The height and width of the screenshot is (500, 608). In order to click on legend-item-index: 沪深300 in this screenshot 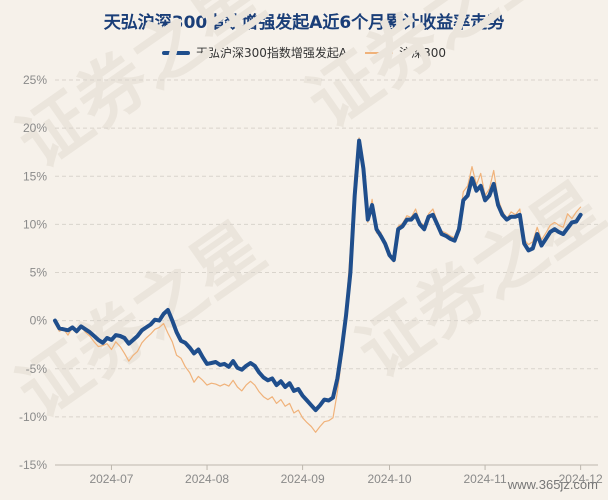, I will do `click(405, 52)`.